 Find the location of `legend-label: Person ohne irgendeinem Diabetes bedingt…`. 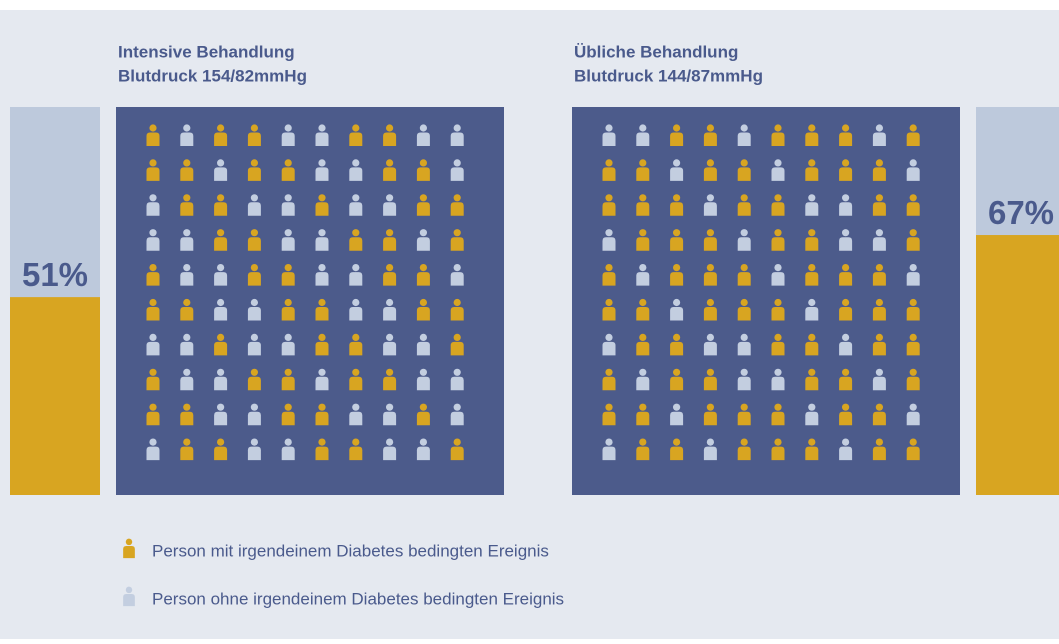

legend-label: Person ohne irgendeinem Diabetes bedingt… is located at coordinates (358, 598).